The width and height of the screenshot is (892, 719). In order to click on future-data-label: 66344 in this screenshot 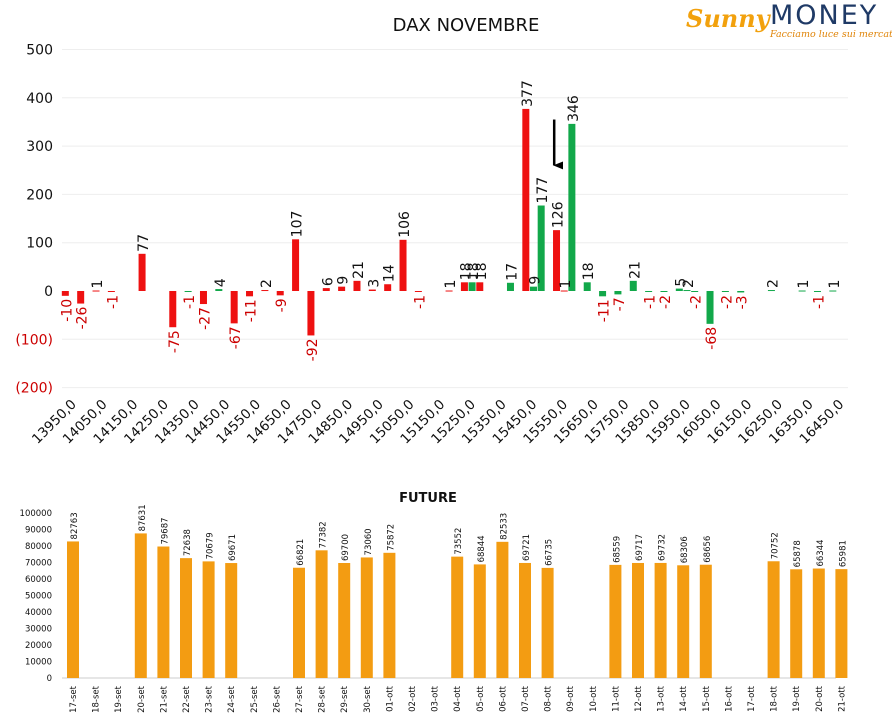, I will do `click(821, 552)`.